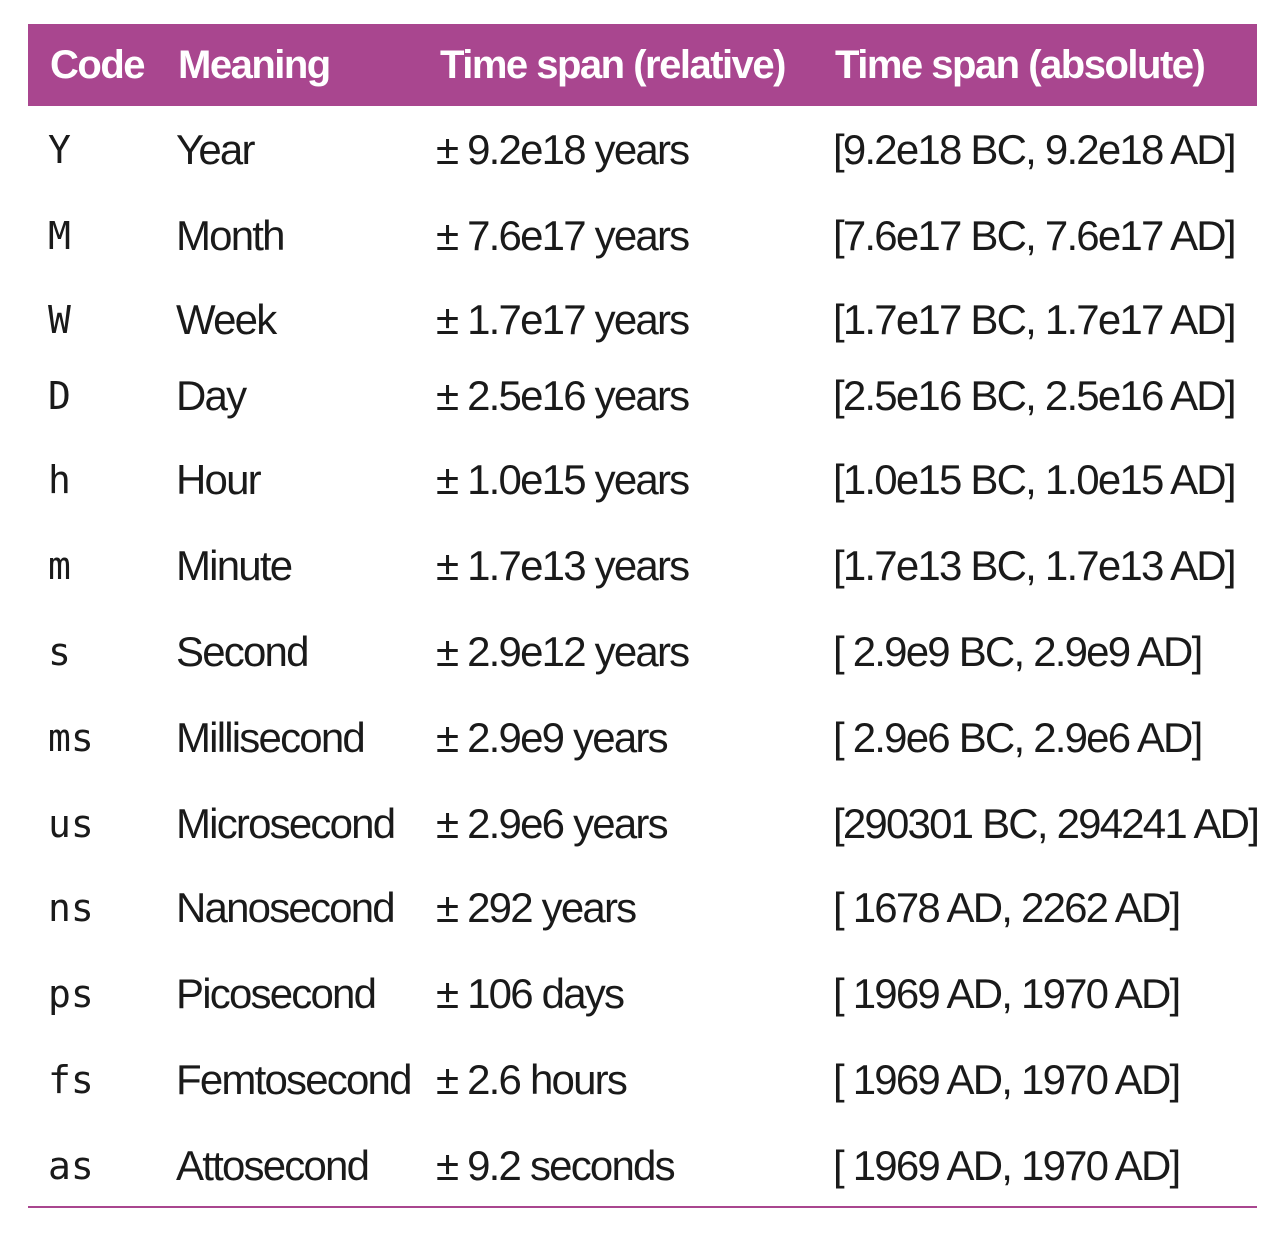 The width and height of the screenshot is (1278, 1240). What do you see at coordinates (71, 908) in the screenshot?
I see `cell-code: ns` at bounding box center [71, 908].